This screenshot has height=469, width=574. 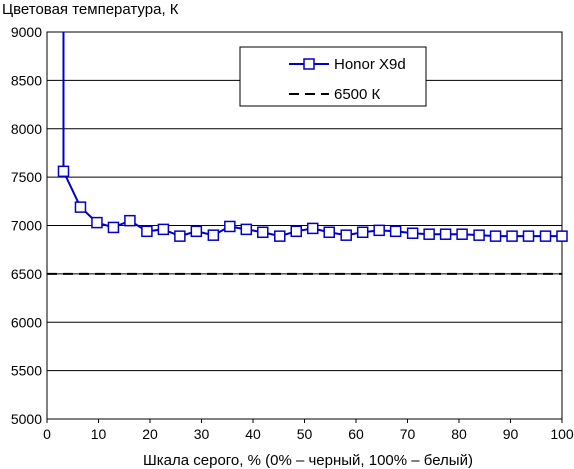 What do you see at coordinates (150, 434) in the screenshot?
I see `x-tick-label: 20` at bounding box center [150, 434].